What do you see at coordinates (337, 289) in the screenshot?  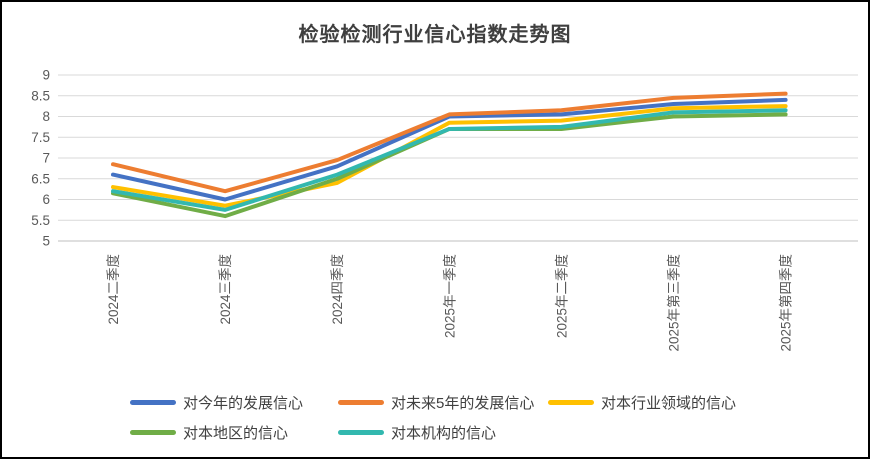 I see `x-tick-label: 2024四季度` at bounding box center [337, 289].